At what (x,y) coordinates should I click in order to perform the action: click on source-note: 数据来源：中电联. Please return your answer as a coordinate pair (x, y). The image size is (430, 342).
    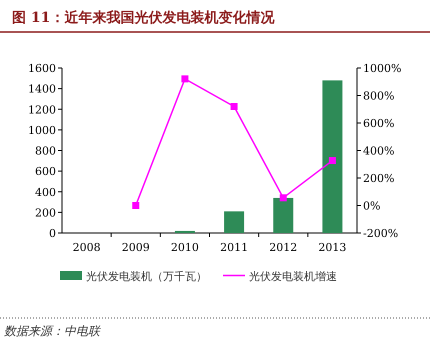
    Looking at the image, I should click on (53, 331).